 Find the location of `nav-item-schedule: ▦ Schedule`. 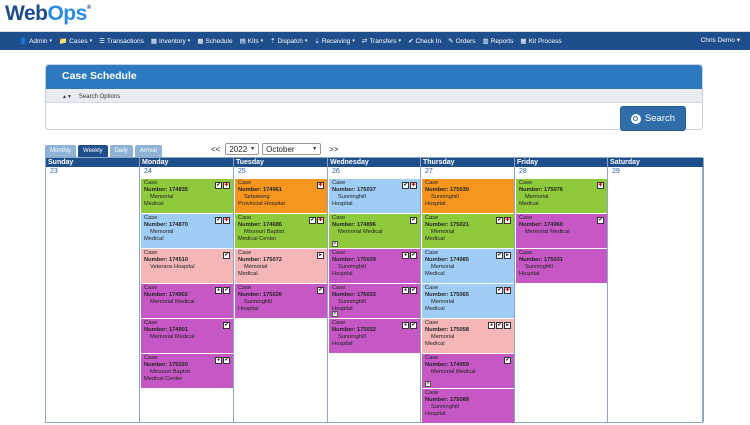

nav-item-schedule: ▦ Schedule is located at coordinates (214, 41).